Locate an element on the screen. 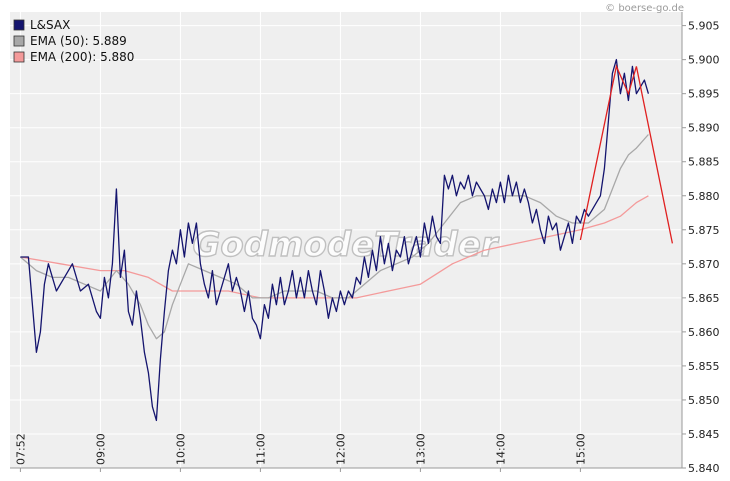 The height and width of the screenshot is (481, 730). legend: L&SAX EMA (50): 5.889 EMA (200): 5.880 is located at coordinates (73, 41).